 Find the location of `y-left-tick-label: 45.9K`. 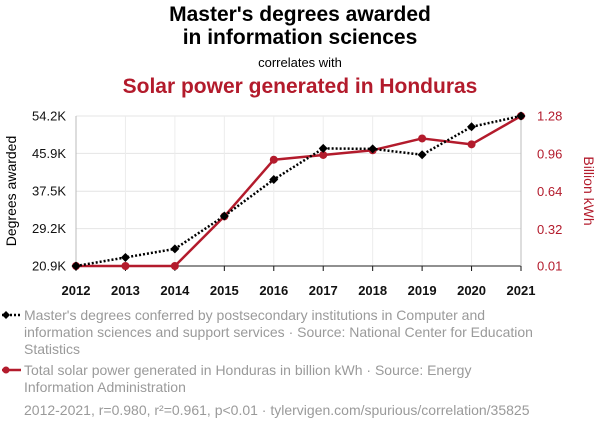

y-left-tick-label: 45.9K is located at coordinates (49, 153).